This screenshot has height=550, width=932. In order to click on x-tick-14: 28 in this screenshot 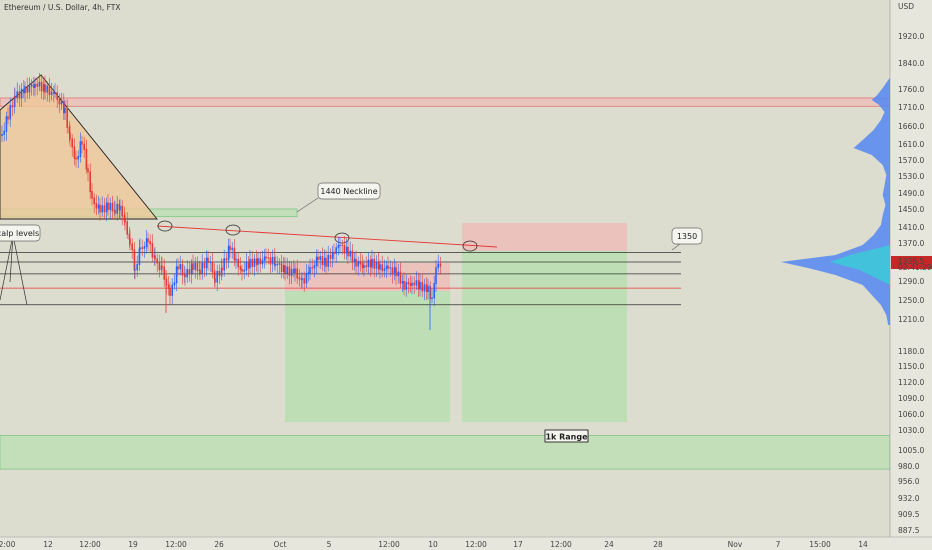, I will do `click(658, 544)`.